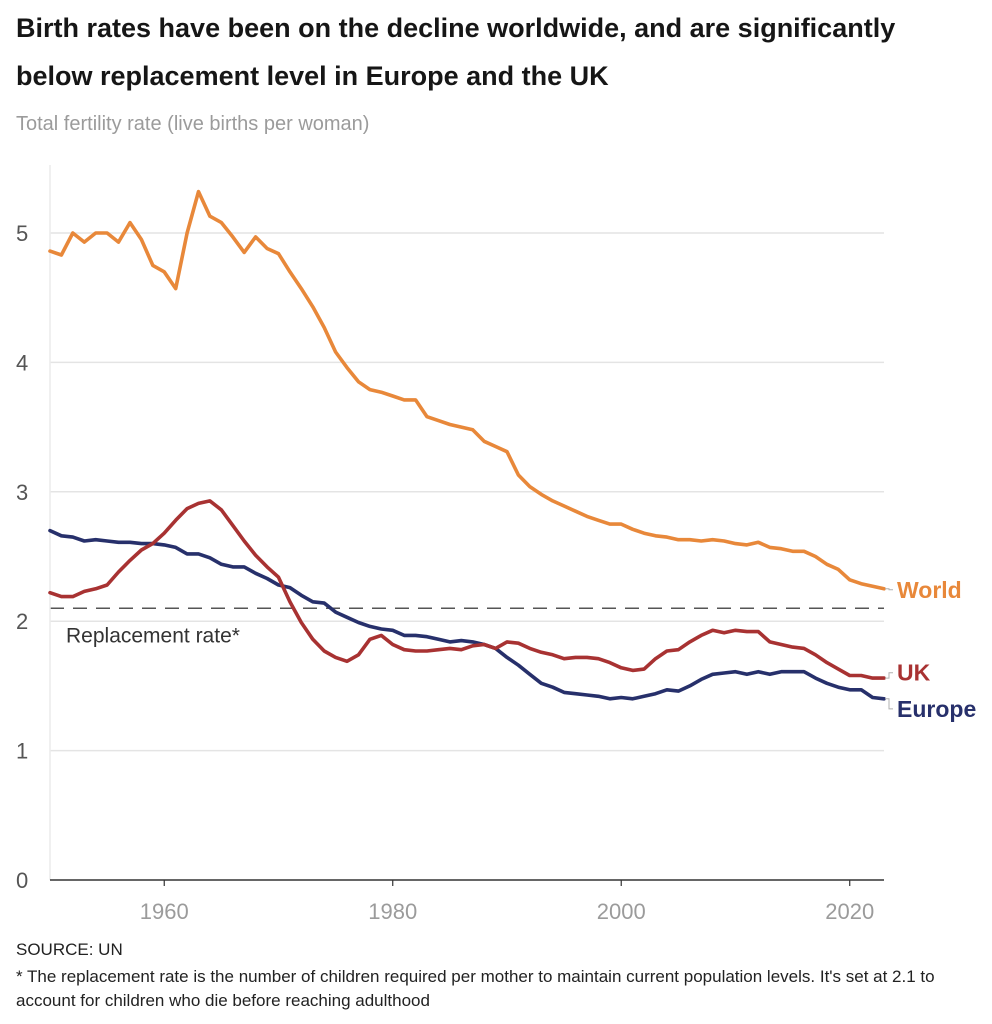 This screenshot has width=992, height=1024. I want to click on series-label-connector-europe, so click(889, 704).